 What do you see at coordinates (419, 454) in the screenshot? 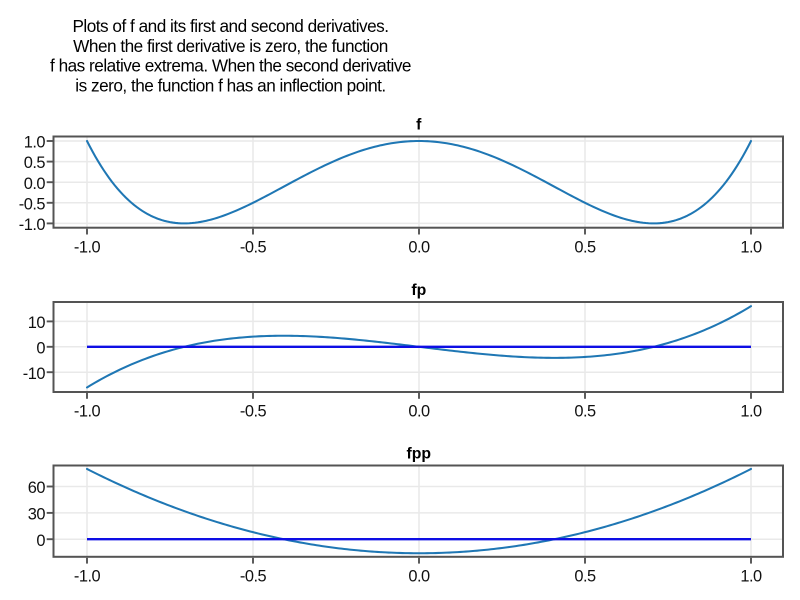
I see `svg-text: fpp` at bounding box center [419, 454].